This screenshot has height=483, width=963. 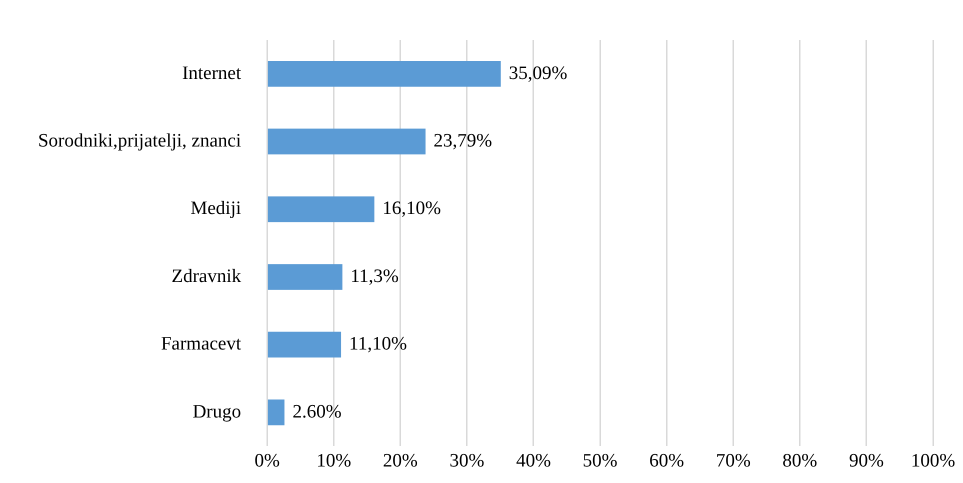 I want to click on data-label: 23,79%, so click(x=463, y=141).